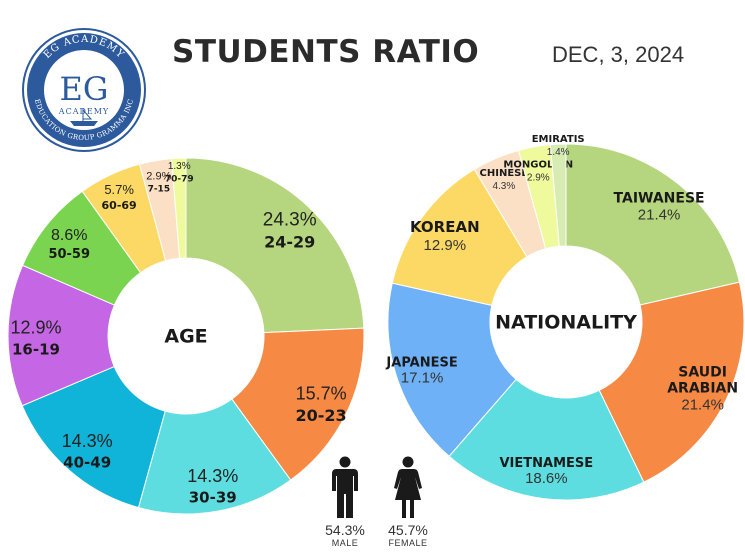 This screenshot has width=745, height=559. I want to click on slice-label-70-79: 70-79, so click(179, 179).